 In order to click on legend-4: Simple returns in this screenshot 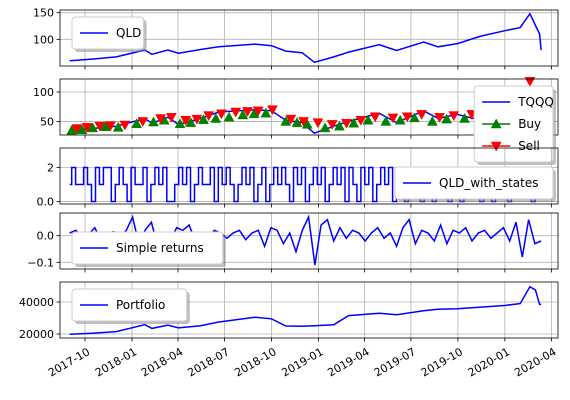, I will do `click(148, 249)`.